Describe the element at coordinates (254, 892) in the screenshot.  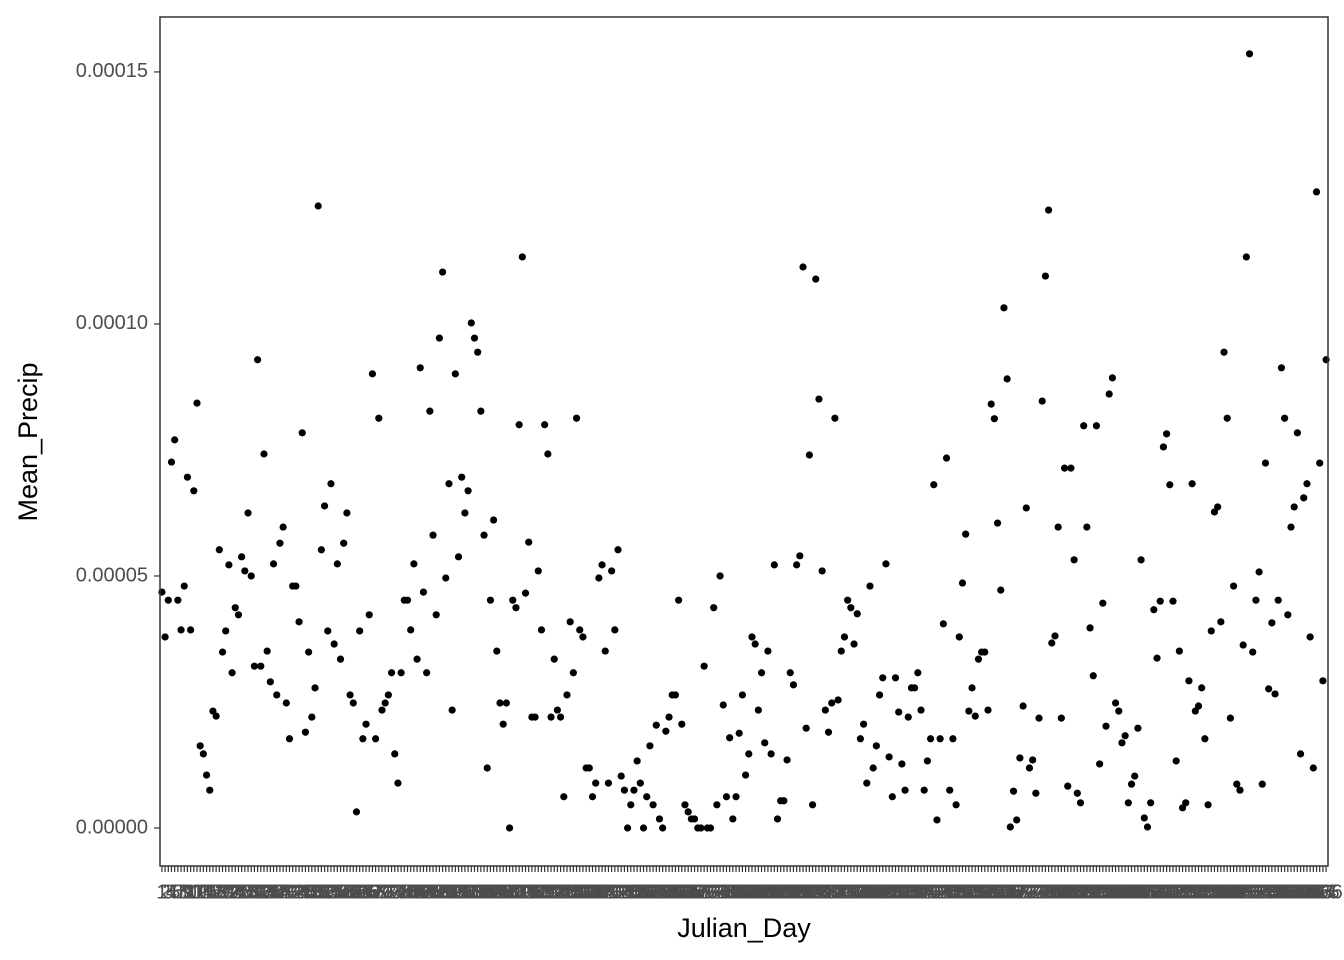
I see `x-tick-label: 30` at that location.